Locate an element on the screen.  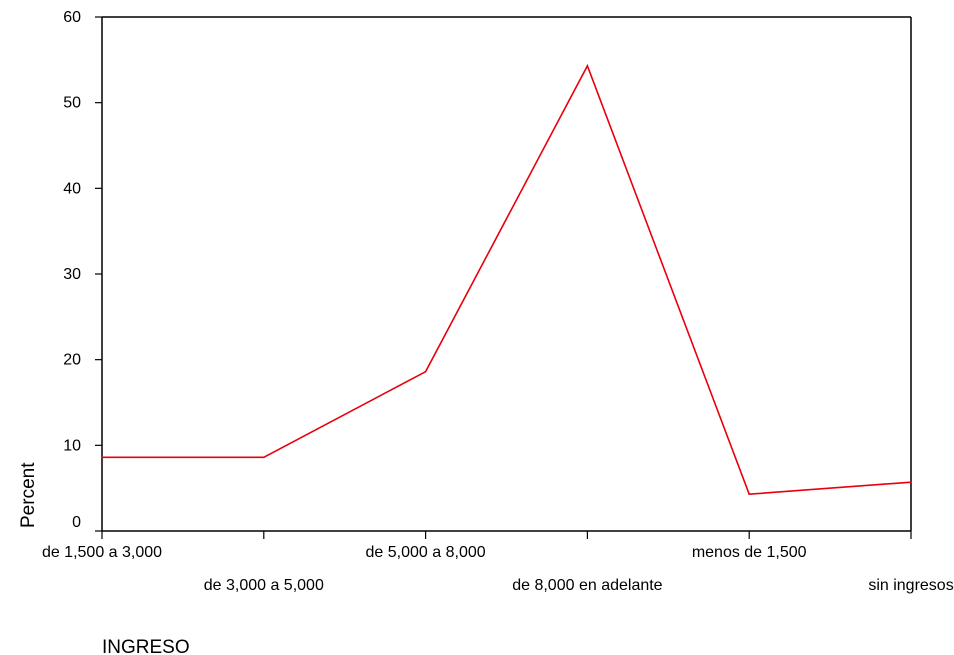
x-axis-title: INGRESO is located at coordinates (146, 646).